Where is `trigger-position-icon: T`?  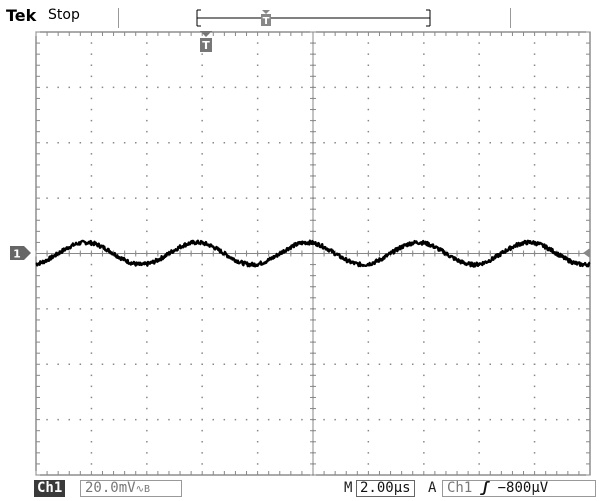 trigger-position-icon: T is located at coordinates (206, 41).